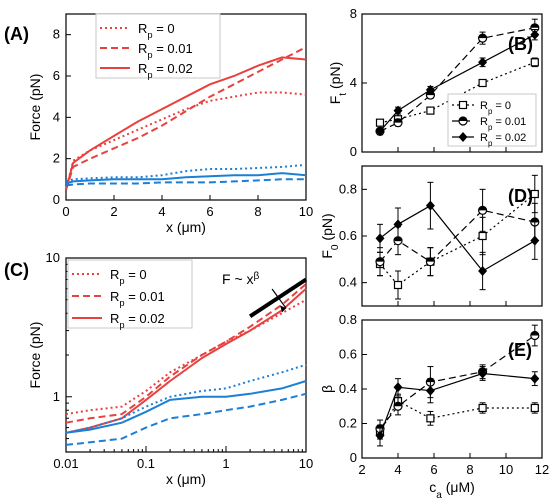 The image size is (550, 498). Describe the element at coordinates (306, 211) in the screenshot. I see `x-tick-label-a: 10` at that location.